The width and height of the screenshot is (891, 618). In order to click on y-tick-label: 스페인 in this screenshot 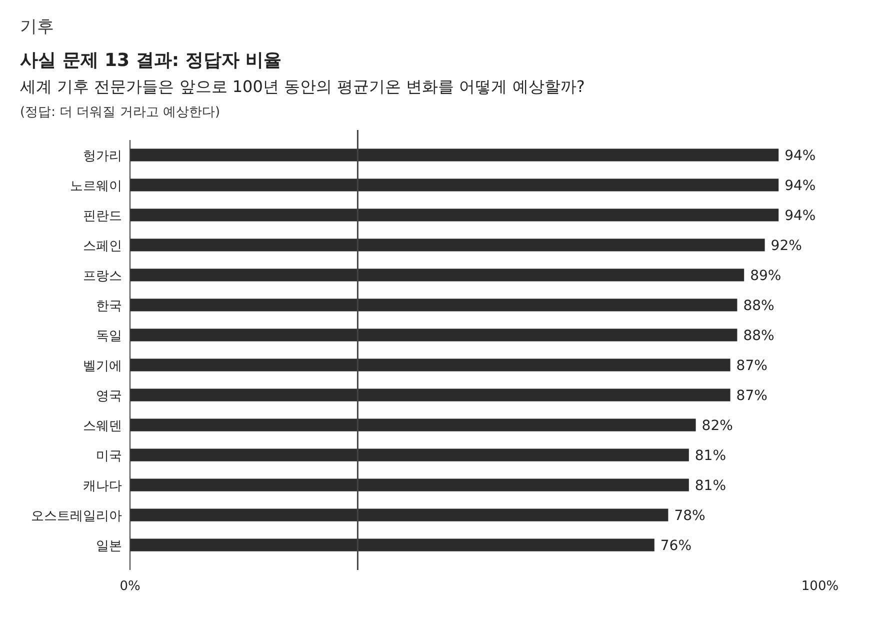, I will do `click(102, 246)`.